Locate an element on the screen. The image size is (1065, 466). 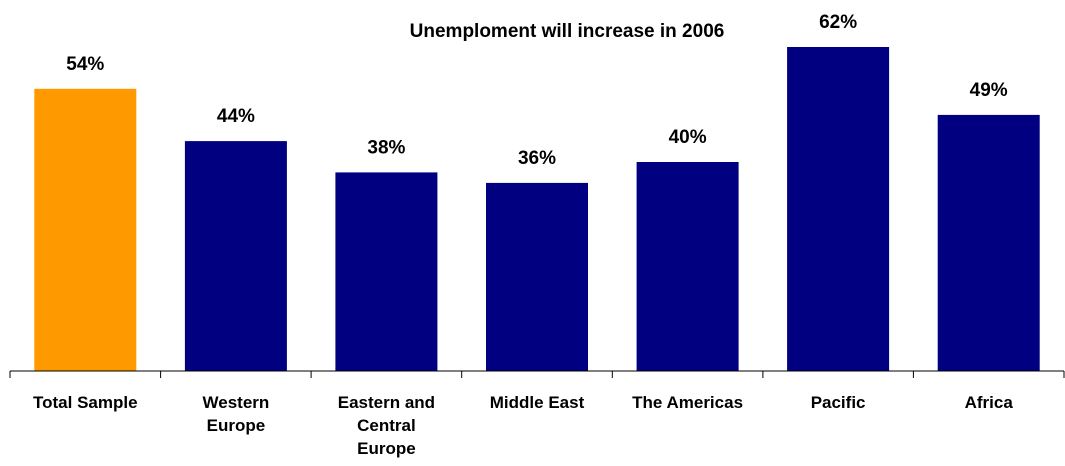
category-label-pacific: Pacific is located at coordinates (838, 402).